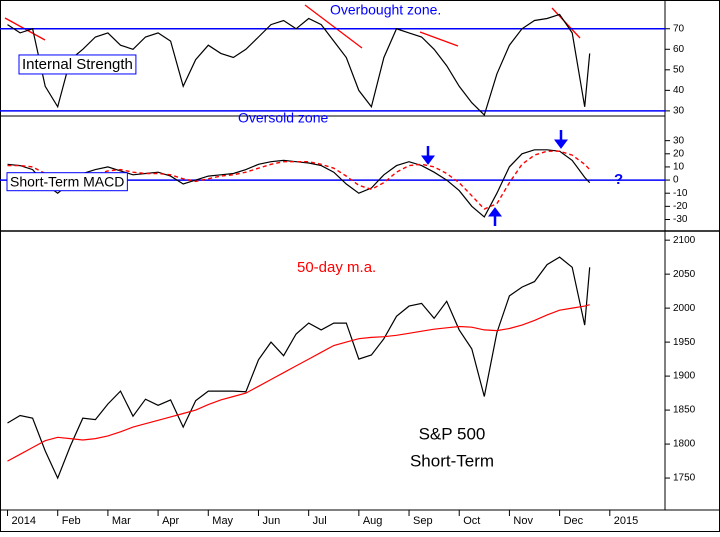 The height and width of the screenshot is (537, 720). What do you see at coordinates (679, 69) in the screenshot?
I see `y-tick-label: 50` at bounding box center [679, 69].